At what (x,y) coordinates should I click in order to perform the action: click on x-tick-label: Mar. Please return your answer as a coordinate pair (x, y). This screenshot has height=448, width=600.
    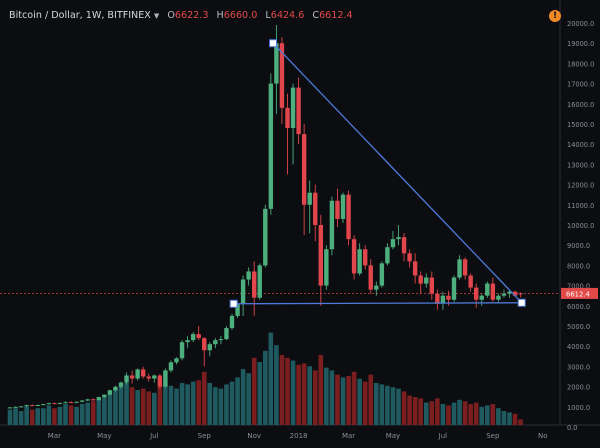
    Looking at the image, I should click on (54, 436).